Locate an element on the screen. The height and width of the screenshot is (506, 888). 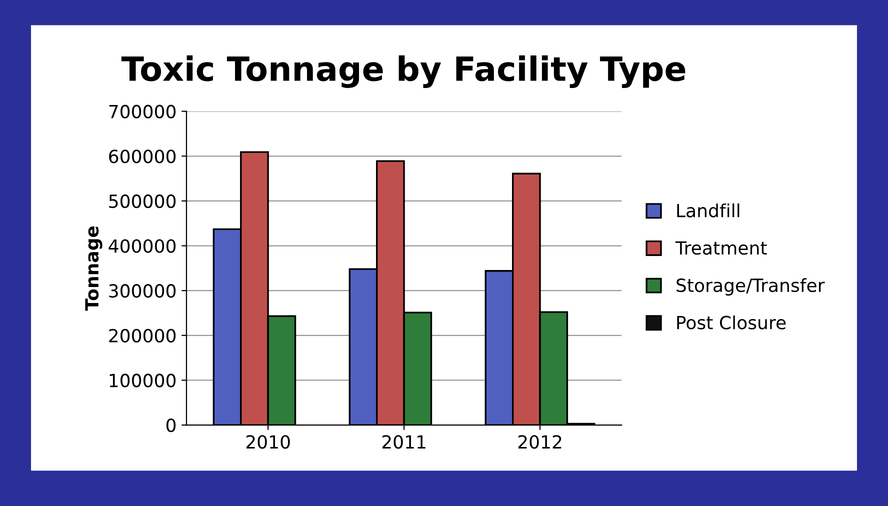
chart-title: Toxic Tonnage by Facility Type is located at coordinates (403, 71).